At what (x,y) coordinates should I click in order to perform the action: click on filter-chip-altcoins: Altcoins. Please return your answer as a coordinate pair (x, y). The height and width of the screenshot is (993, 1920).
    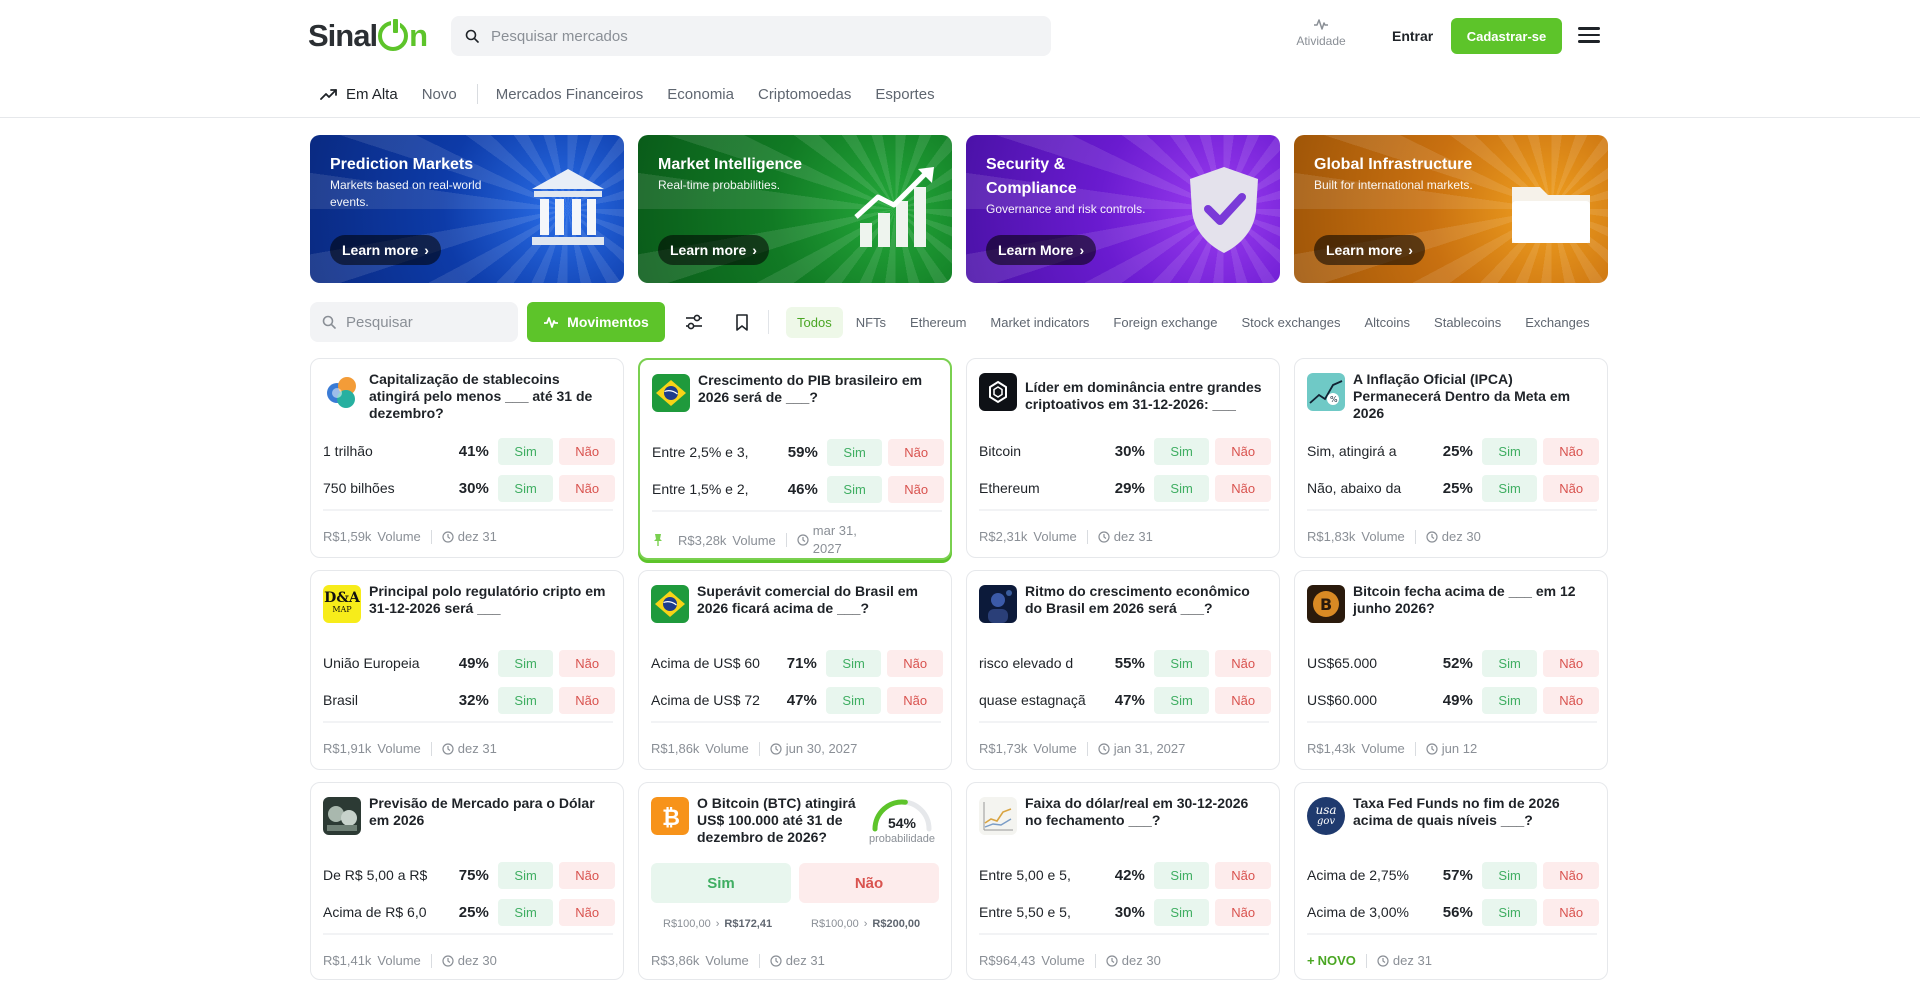
    Looking at the image, I should click on (1387, 322).